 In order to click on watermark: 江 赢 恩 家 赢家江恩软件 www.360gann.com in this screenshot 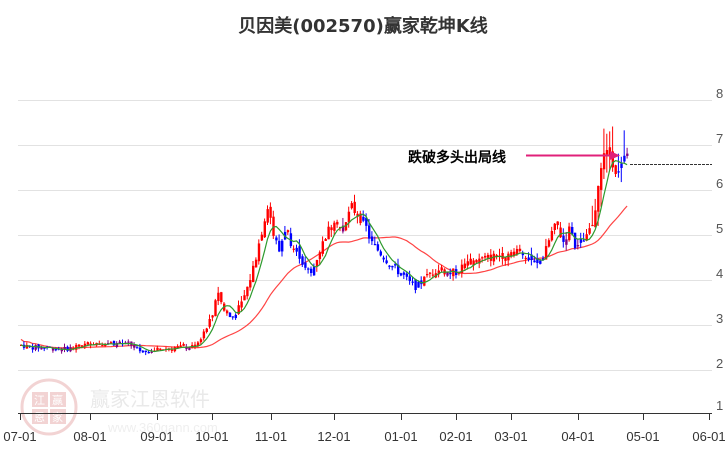, I will do `click(119, 407)`.